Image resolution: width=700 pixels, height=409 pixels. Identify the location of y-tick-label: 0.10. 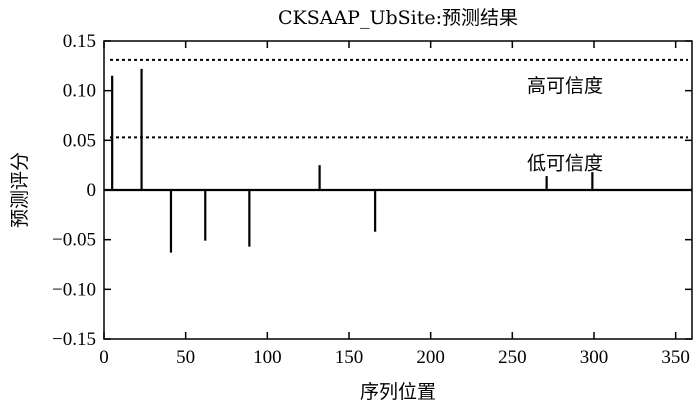
(79, 91).